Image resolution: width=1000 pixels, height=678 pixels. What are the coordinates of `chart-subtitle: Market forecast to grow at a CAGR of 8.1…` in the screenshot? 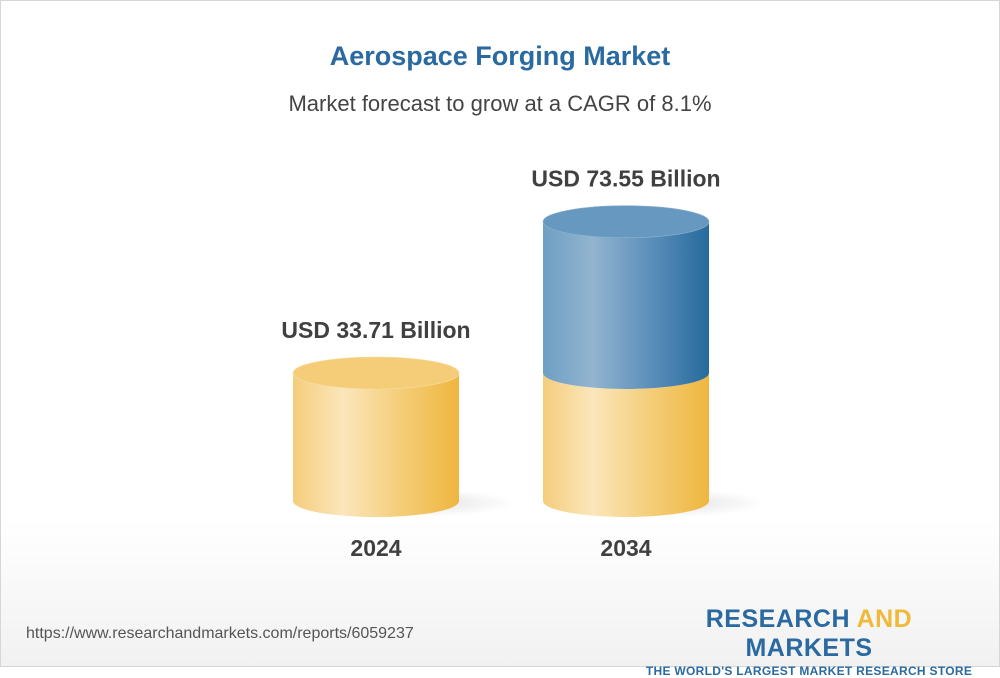 It's located at (500, 103).